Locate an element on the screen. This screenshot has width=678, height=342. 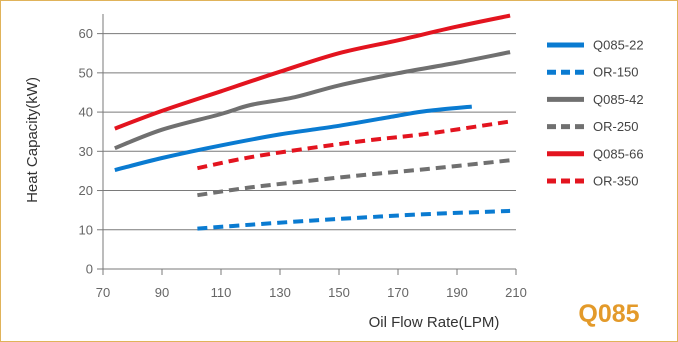
x-tick-label-90: 90 is located at coordinates (162, 292).